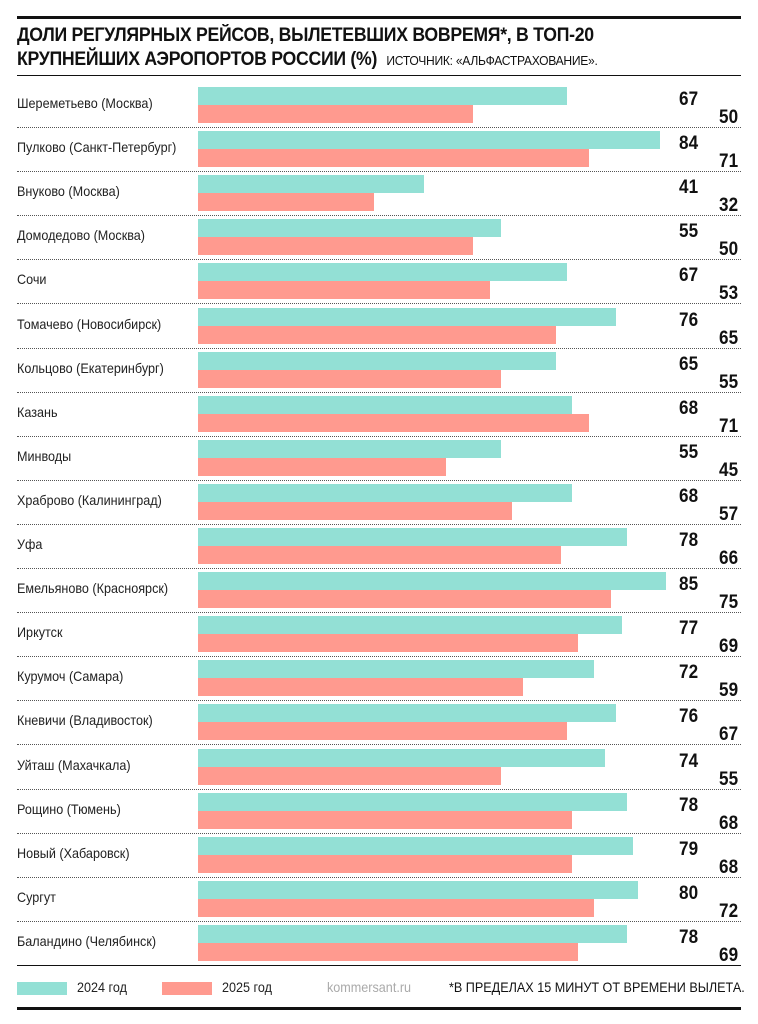 The image size is (758, 1024). I want to click on legend-label-2025: 2025 год, so click(247, 987).